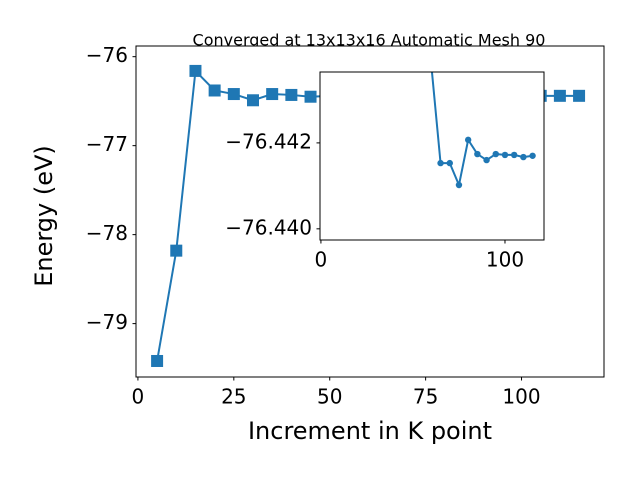  I want to click on axes-frame, so click(432, 156).